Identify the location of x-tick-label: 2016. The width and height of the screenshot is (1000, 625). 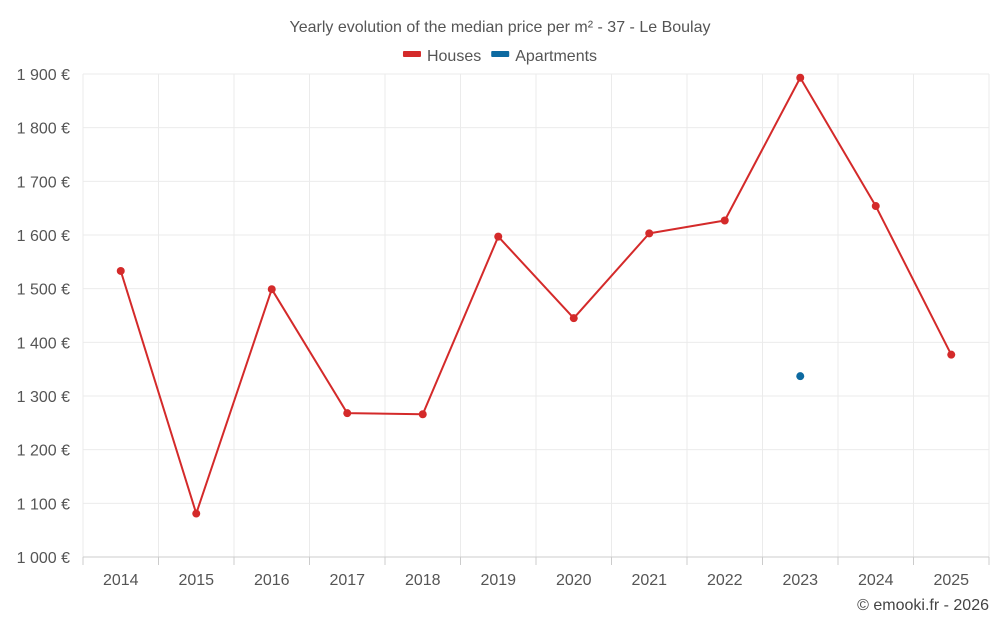
(272, 580).